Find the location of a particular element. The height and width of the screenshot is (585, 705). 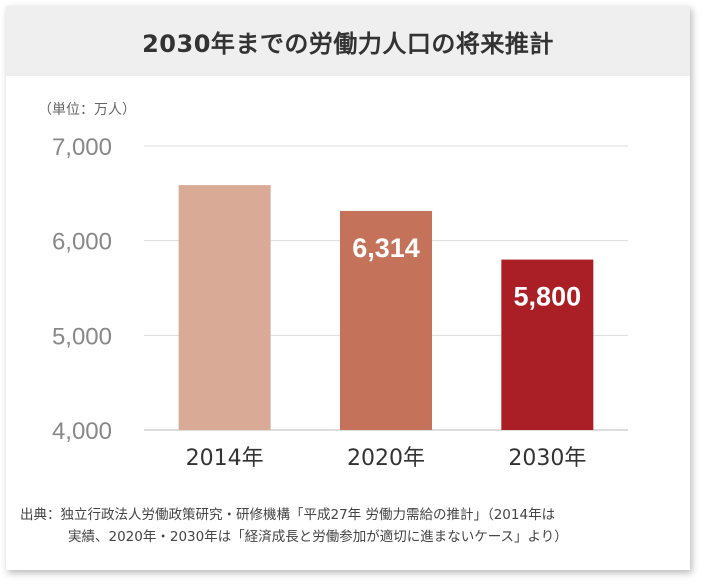

x-tick-label: 2030年 is located at coordinates (547, 458).